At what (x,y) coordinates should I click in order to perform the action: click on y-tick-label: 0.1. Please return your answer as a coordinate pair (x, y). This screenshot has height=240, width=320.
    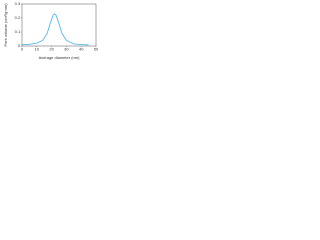
    Looking at the image, I should click on (18, 31).